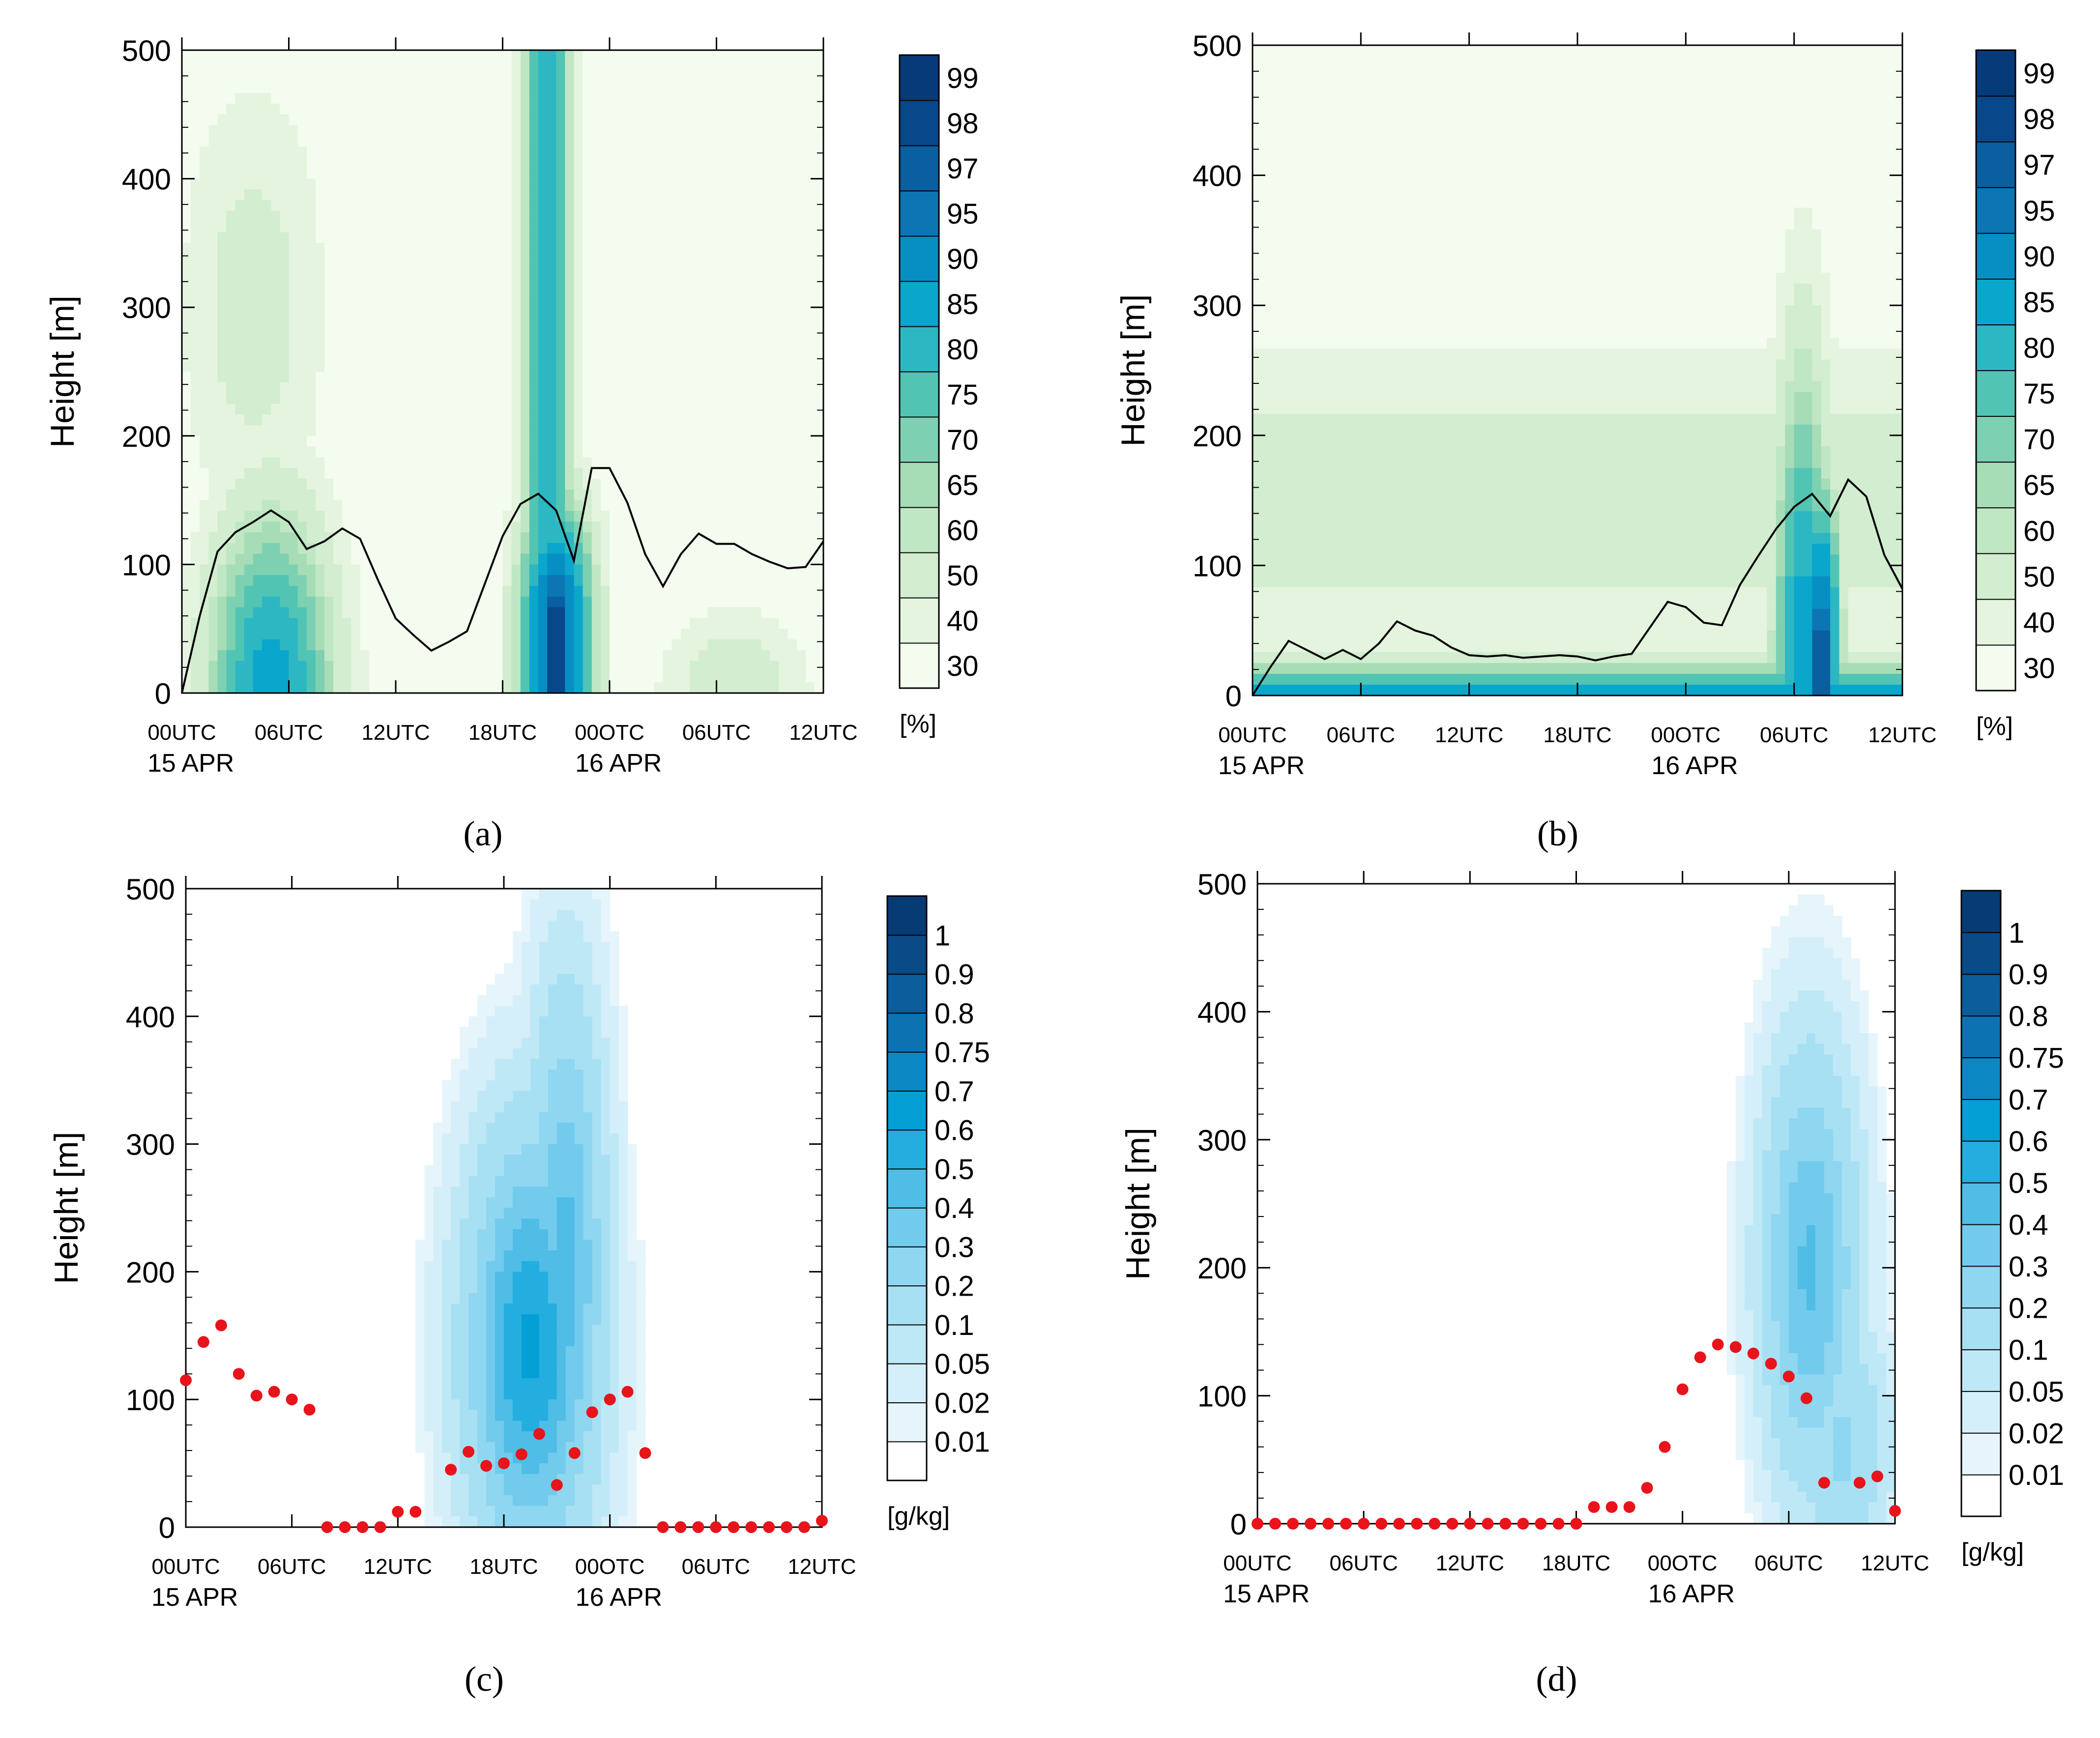  I want to click on colorbar-label: 0.02, so click(2036, 1433).